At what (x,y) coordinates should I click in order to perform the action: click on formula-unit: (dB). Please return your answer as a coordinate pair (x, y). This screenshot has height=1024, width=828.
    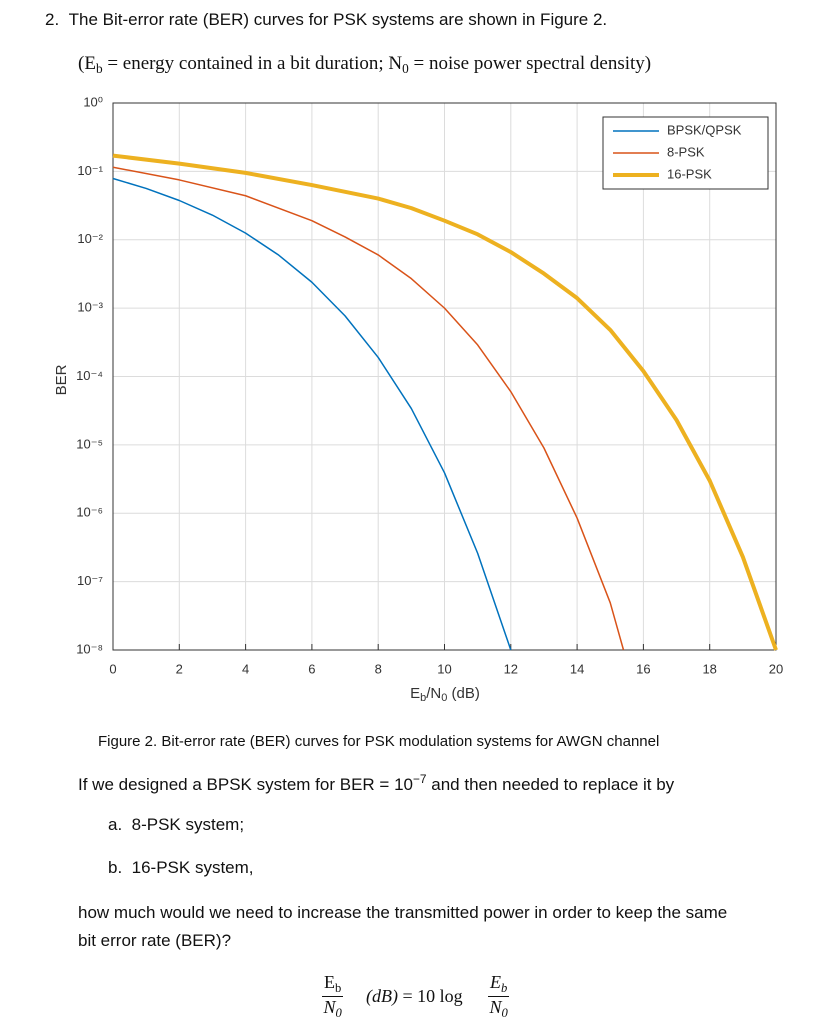
    Looking at the image, I should click on (382, 996).